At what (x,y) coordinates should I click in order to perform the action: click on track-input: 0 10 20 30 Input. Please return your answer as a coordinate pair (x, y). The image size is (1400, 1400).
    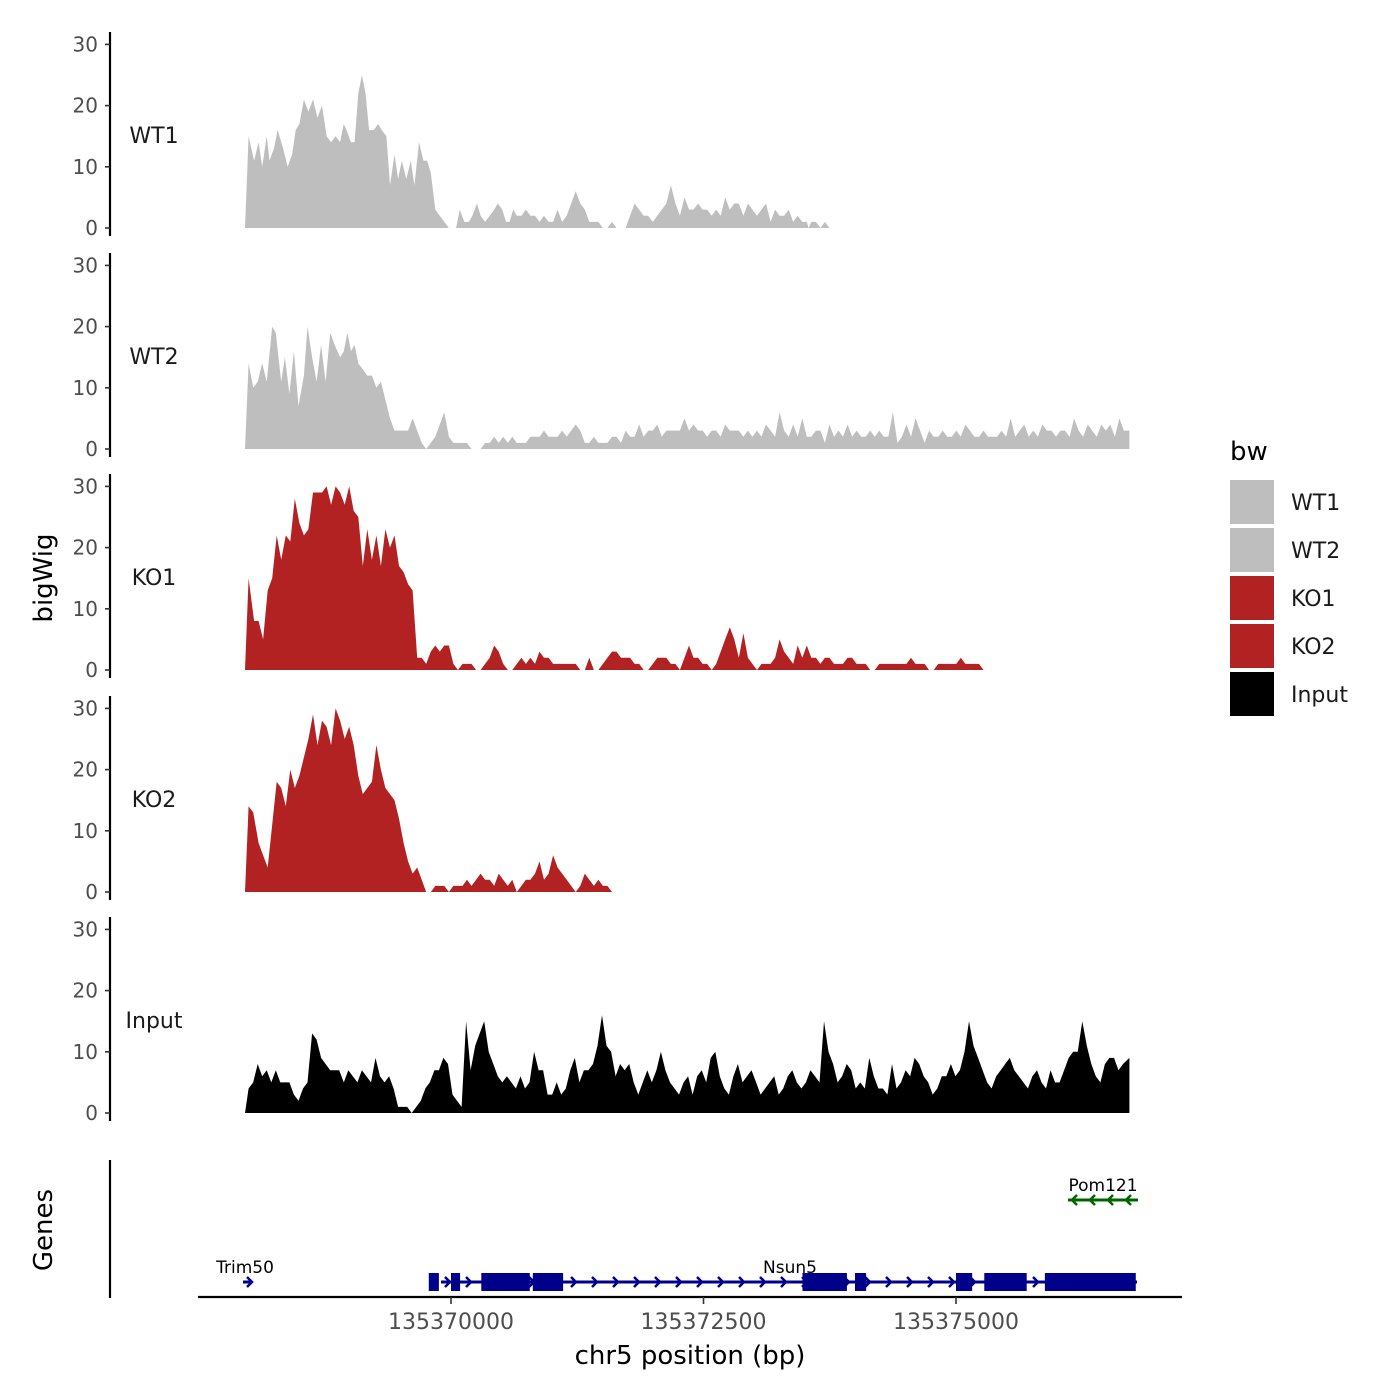
    Looking at the image, I should click on (601, 1021).